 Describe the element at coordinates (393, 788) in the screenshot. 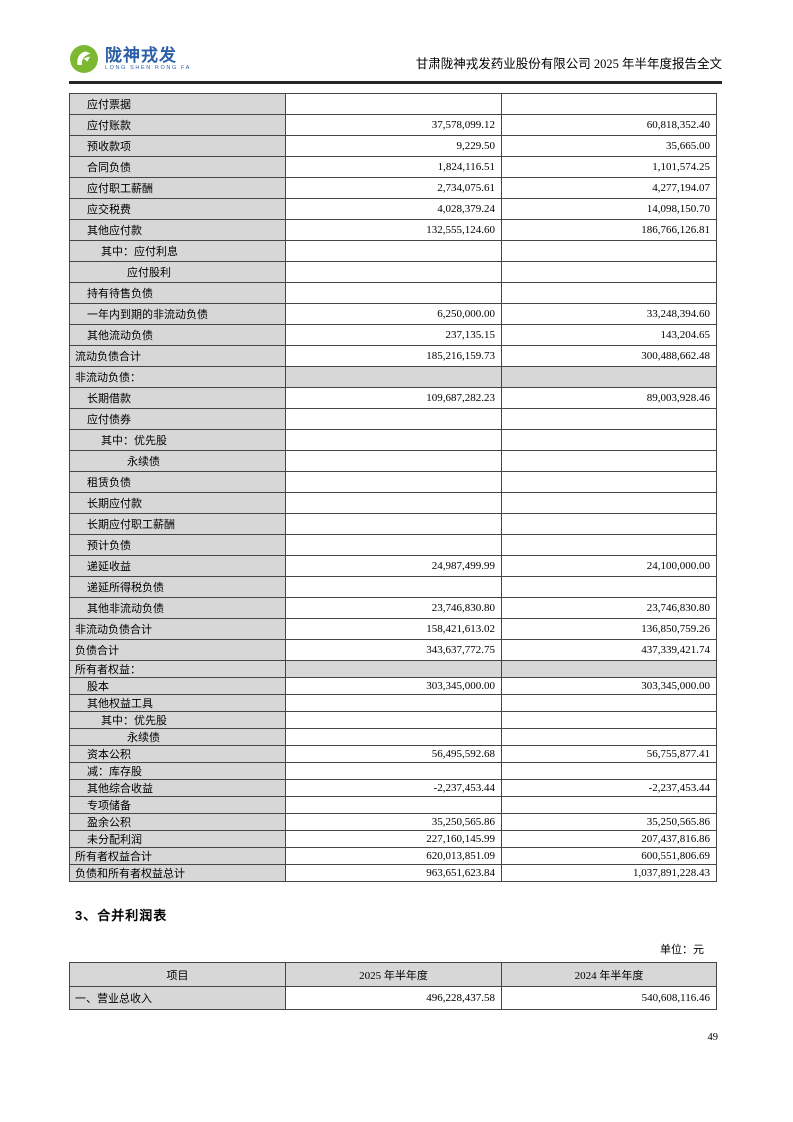

I see `table-row: 其他综合收益 -2,237,453.44 -2,237,453.44` at that location.